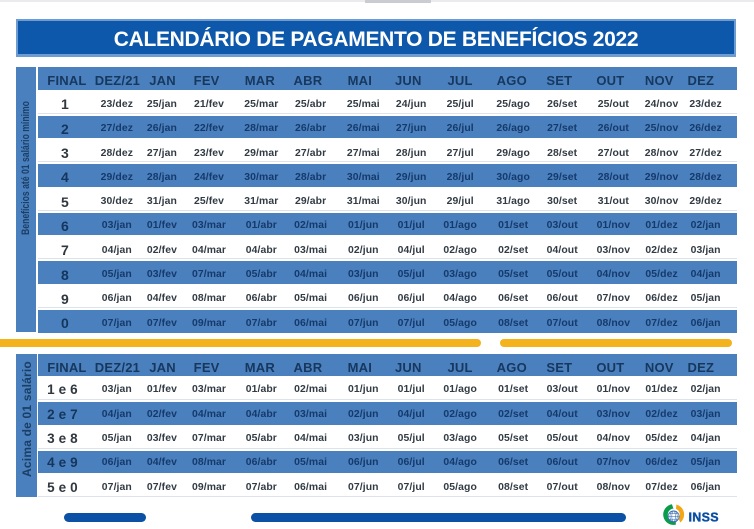 The height and width of the screenshot is (529, 754). Describe the element at coordinates (704, 517) in the screenshot. I see `svg-text: INSS` at that location.